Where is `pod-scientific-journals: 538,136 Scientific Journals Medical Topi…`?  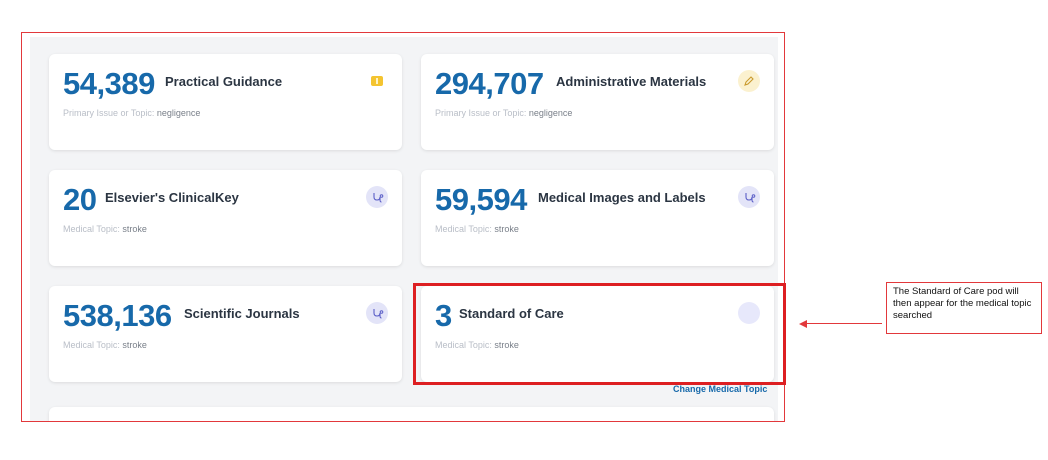 pod-scientific-journals: 538,136 Scientific Journals Medical Topi… is located at coordinates (225, 334).